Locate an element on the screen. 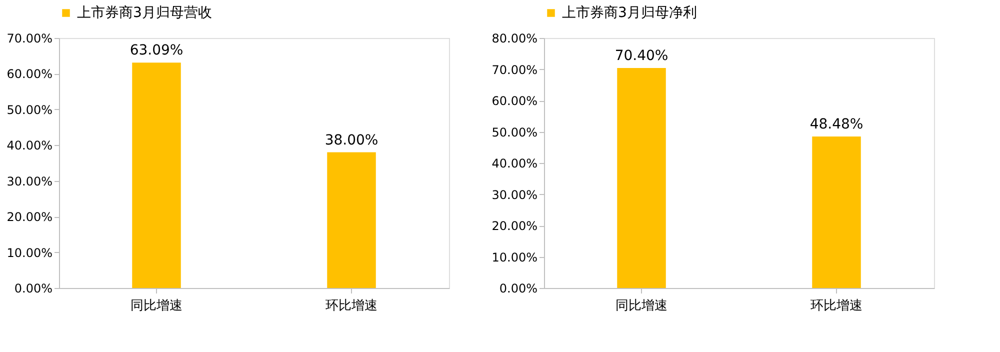  legend-label: 上市券商3月归母净利 is located at coordinates (629, 13).